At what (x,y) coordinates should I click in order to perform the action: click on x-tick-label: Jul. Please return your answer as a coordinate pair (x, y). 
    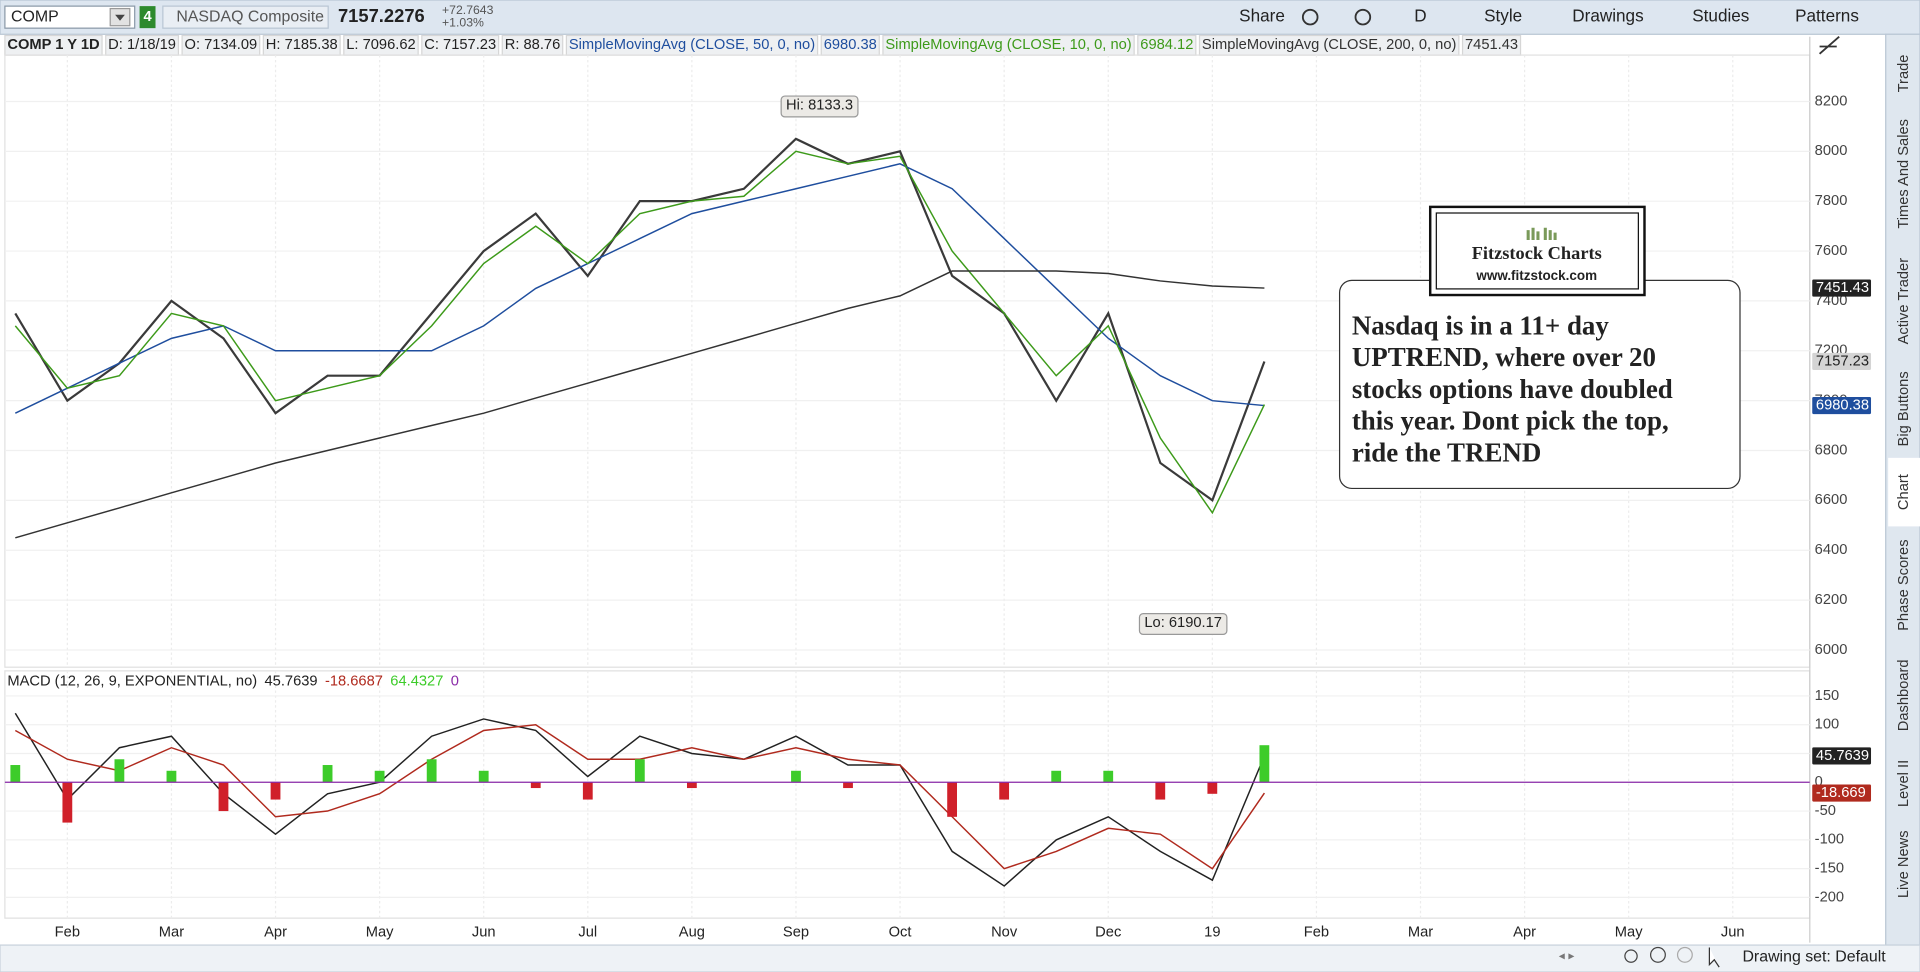
    Looking at the image, I should click on (587, 933).